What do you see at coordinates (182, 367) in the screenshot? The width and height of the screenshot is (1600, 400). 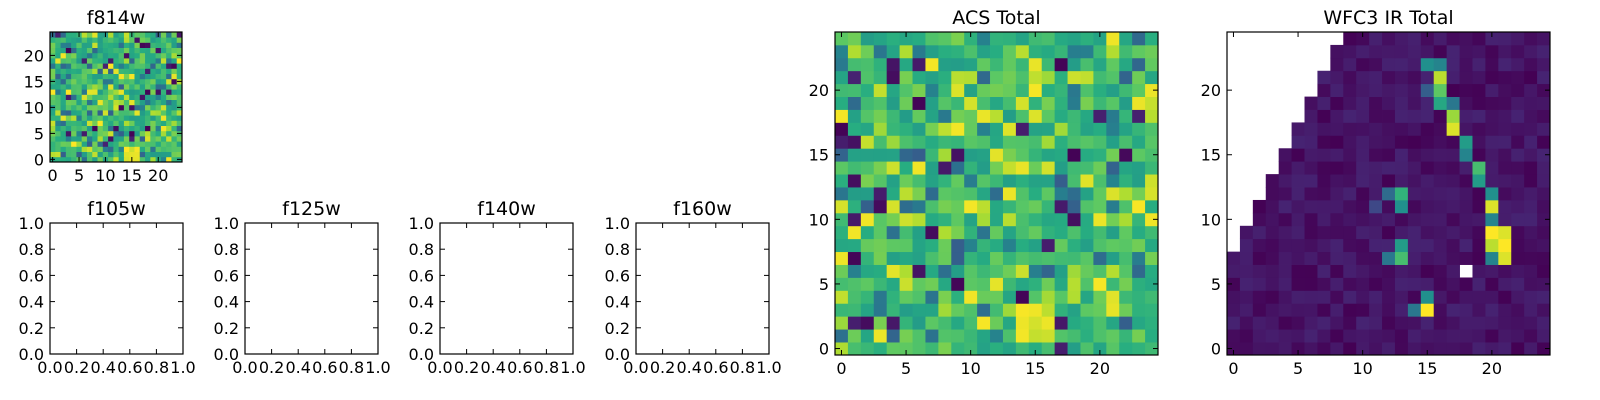 I see `x-tick-label: 1.0` at bounding box center [182, 367].